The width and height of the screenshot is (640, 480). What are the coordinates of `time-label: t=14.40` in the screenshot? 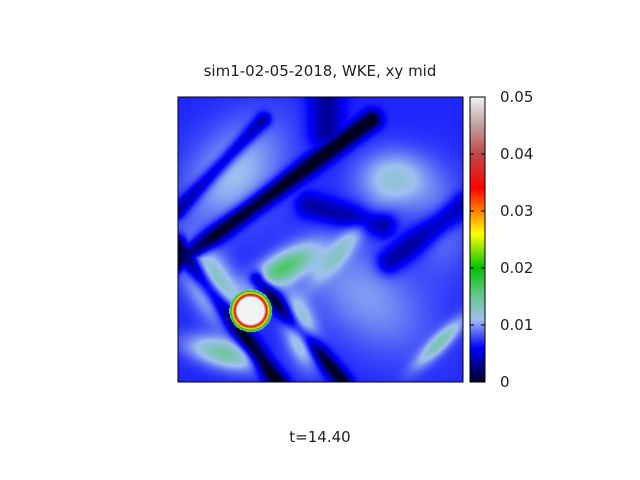 It's located at (319, 437).